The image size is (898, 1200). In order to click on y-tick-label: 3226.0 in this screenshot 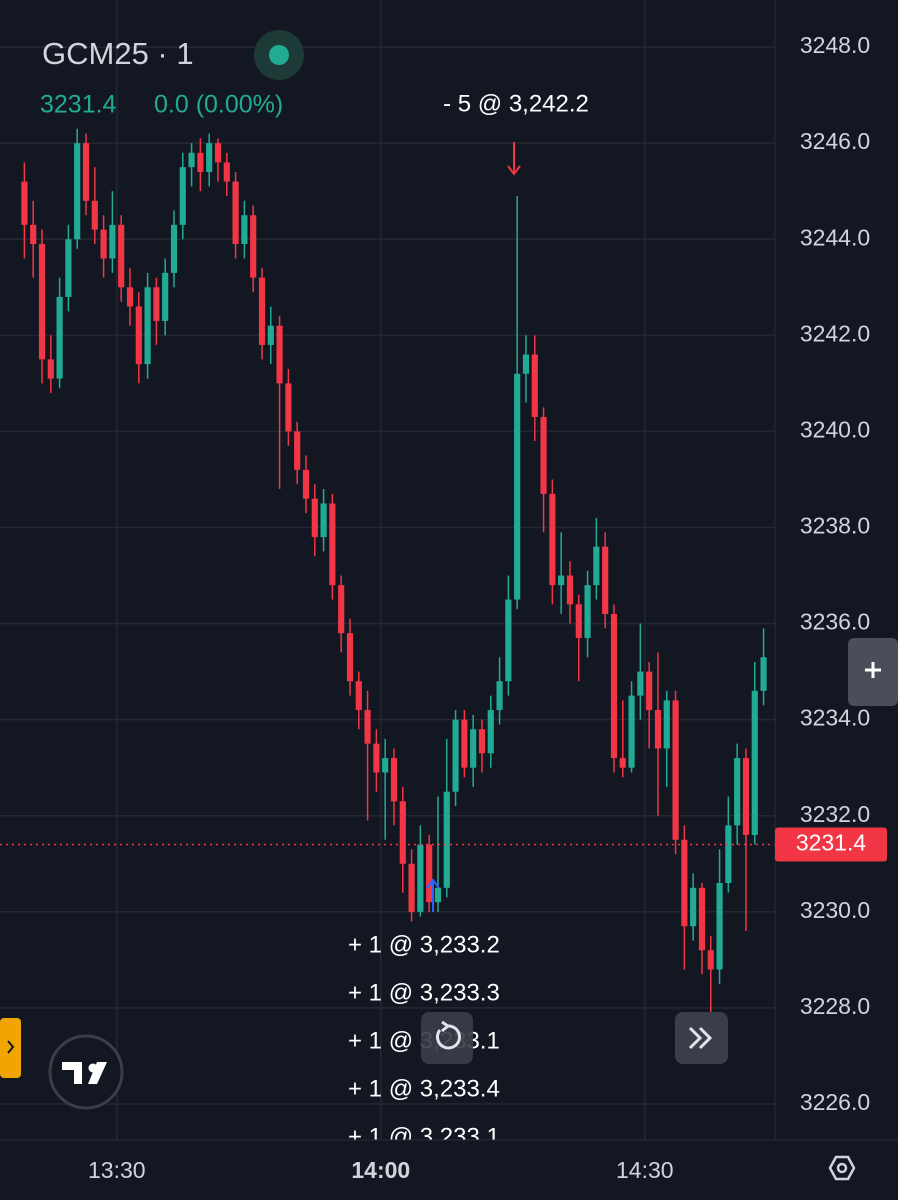, I will do `click(835, 1102)`.